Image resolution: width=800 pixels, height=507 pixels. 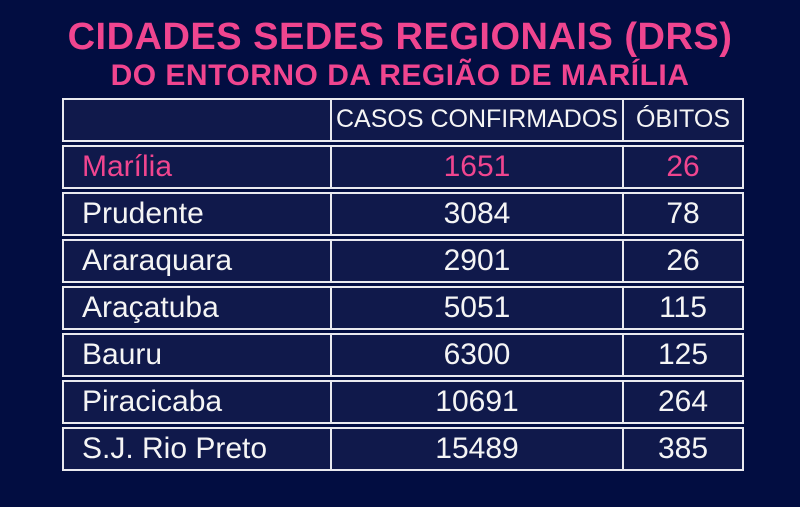 What do you see at coordinates (198, 354) in the screenshot?
I see `city-cell: Bauru` at bounding box center [198, 354].